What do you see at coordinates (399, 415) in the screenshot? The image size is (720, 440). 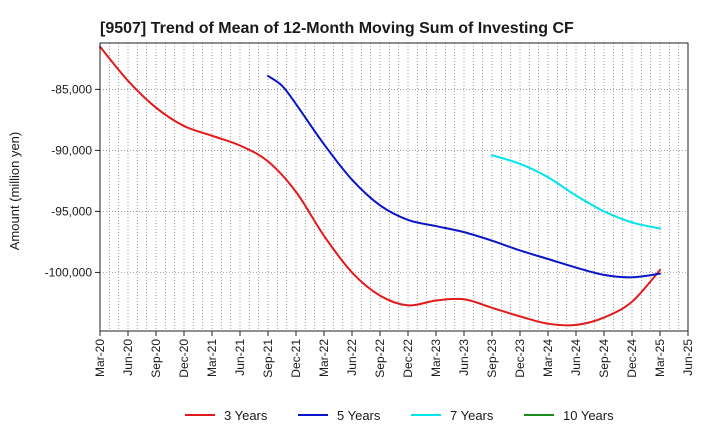 I see `legend: 3 Years 5 Years 7 Years 10 Years` at bounding box center [399, 415].